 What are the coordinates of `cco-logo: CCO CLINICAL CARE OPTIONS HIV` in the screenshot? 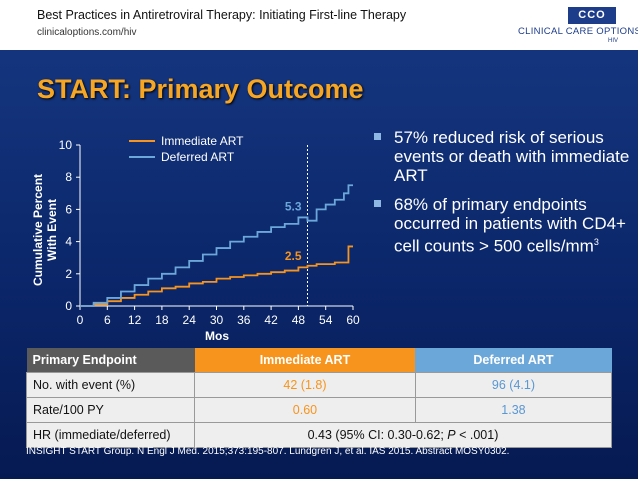 It's located at (575, 26).